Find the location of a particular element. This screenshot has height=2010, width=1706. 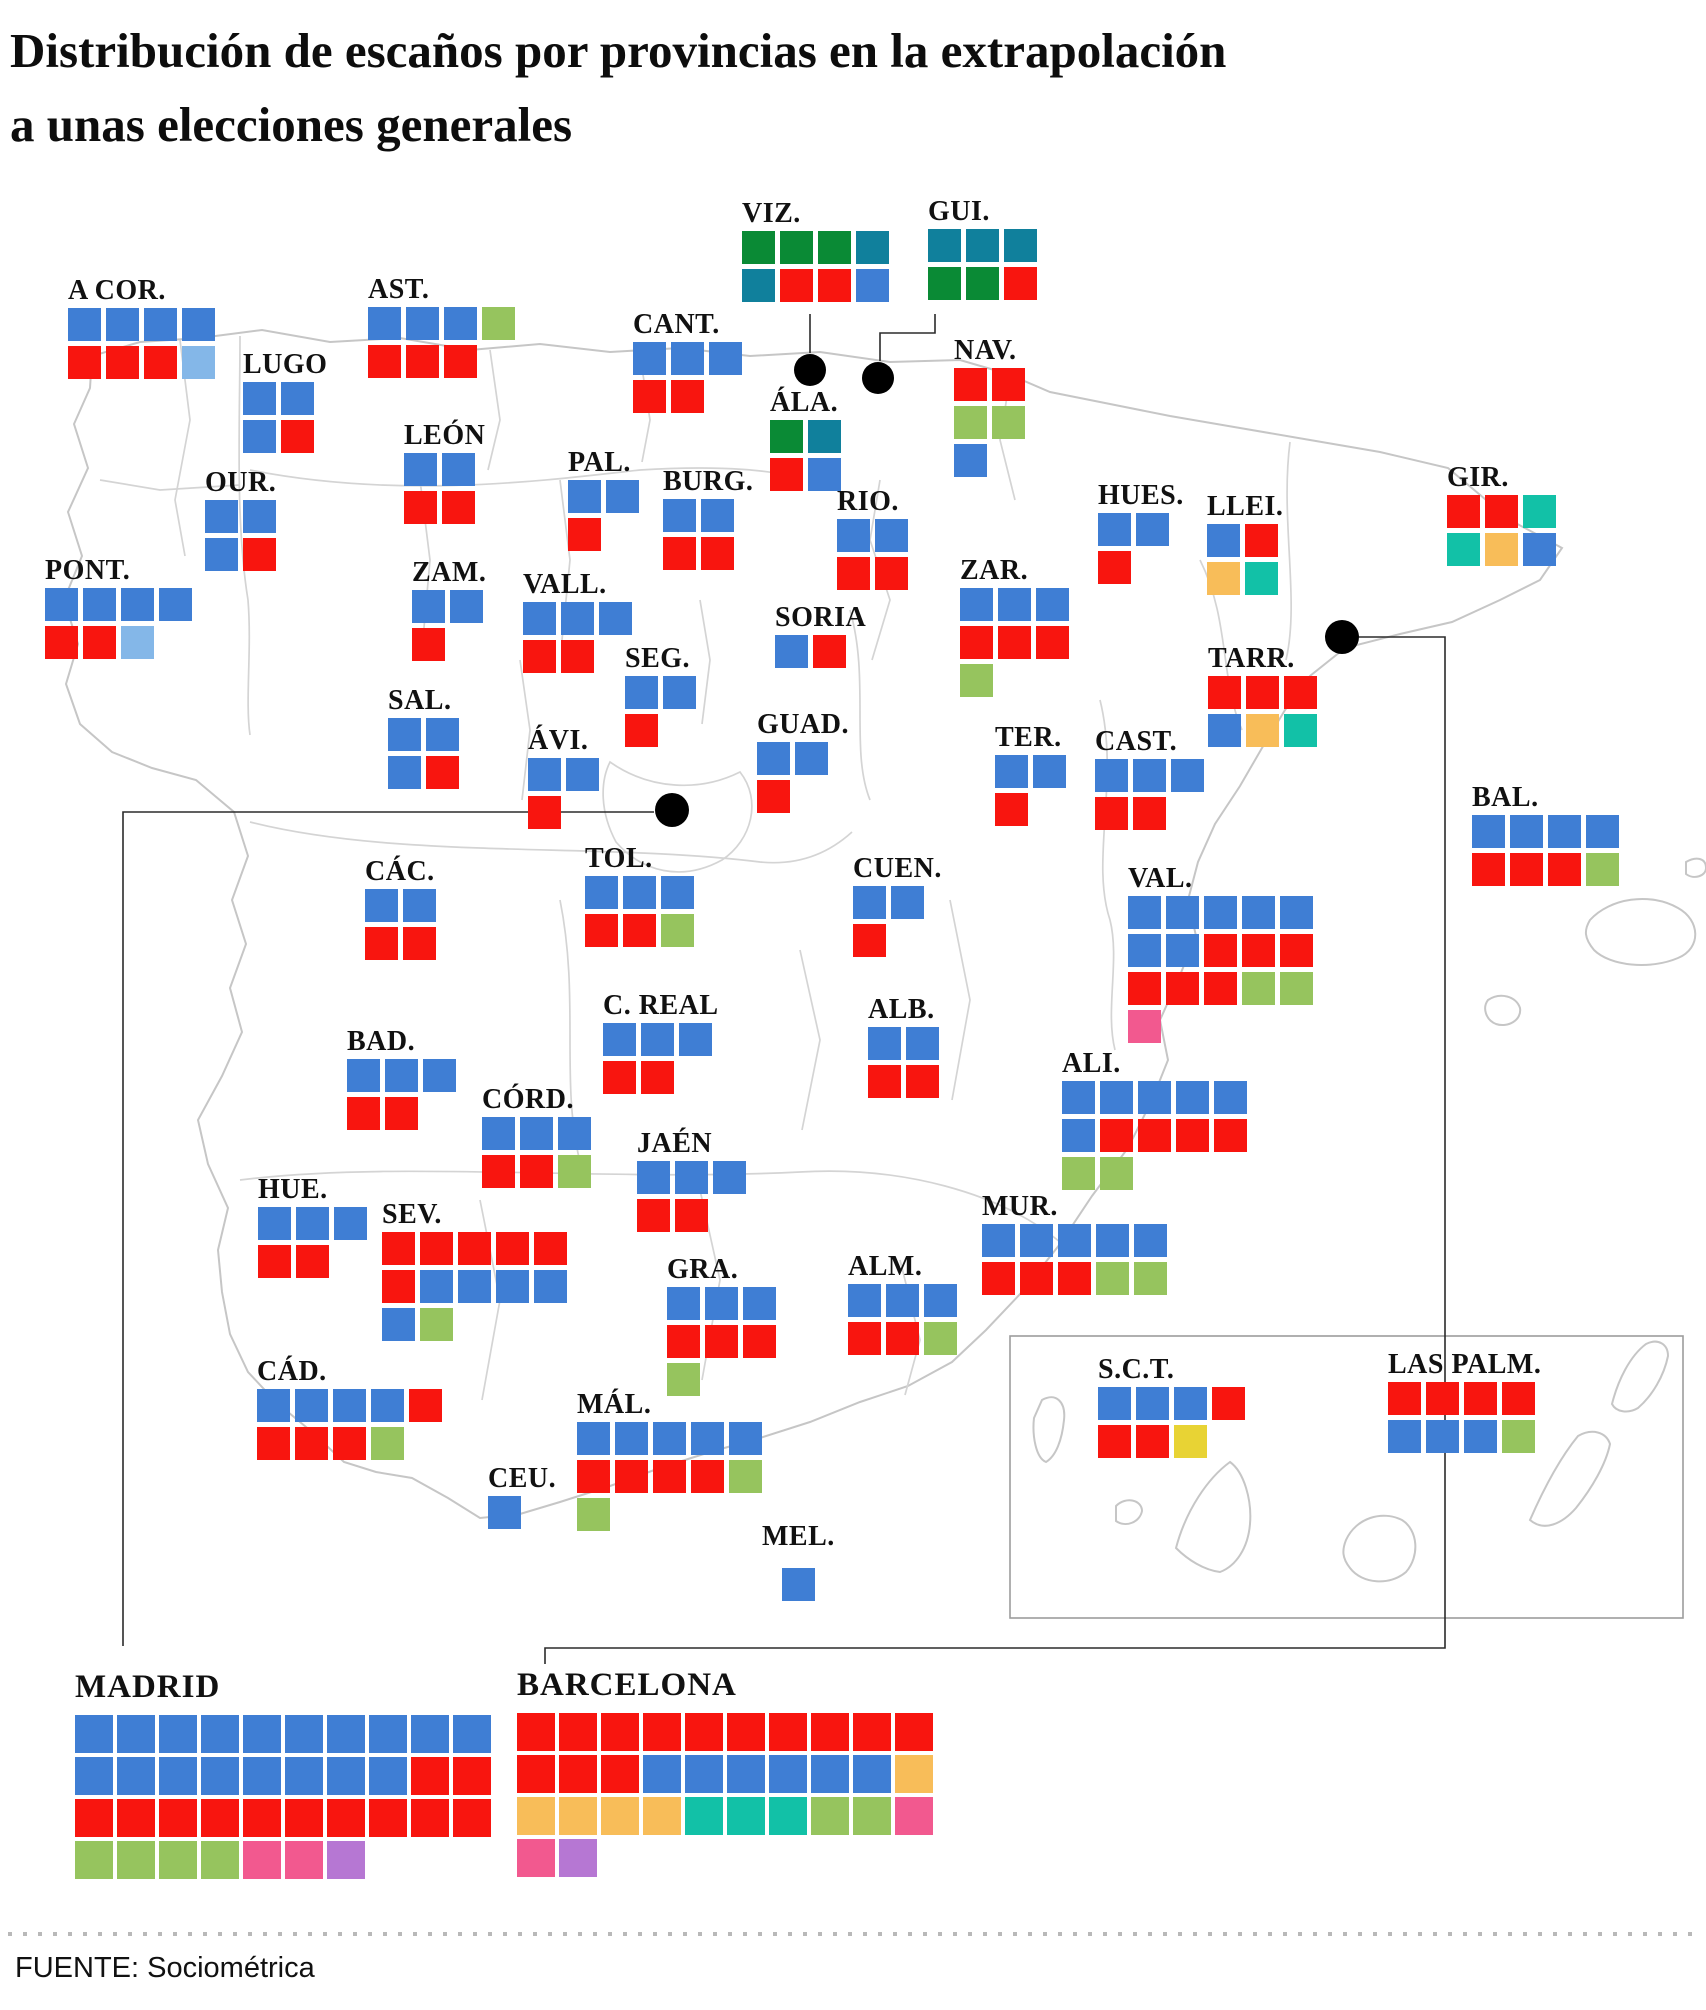

province-label-viz: VIZ. is located at coordinates (771, 213).